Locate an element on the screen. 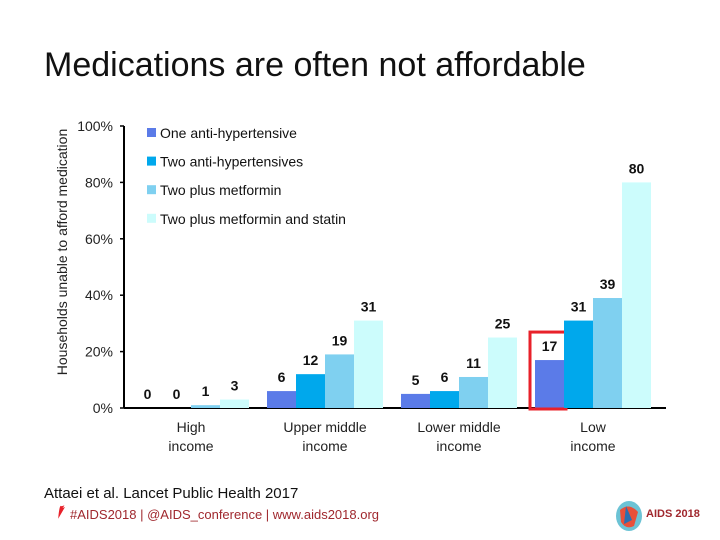  y-tick-label: 20% is located at coordinates (99, 352).